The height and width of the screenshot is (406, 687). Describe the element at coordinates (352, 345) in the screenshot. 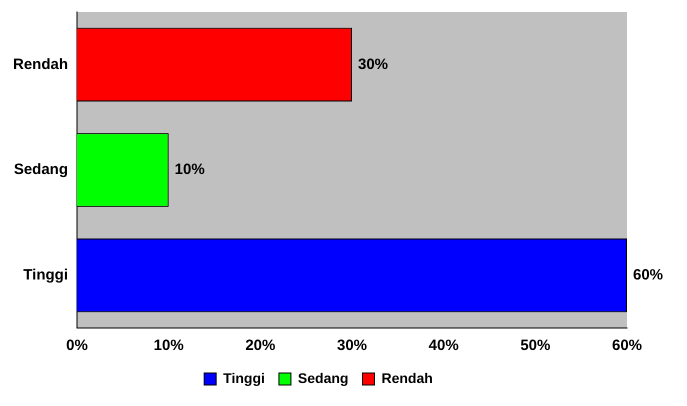

I see `x-tick-label: 30%` at that location.